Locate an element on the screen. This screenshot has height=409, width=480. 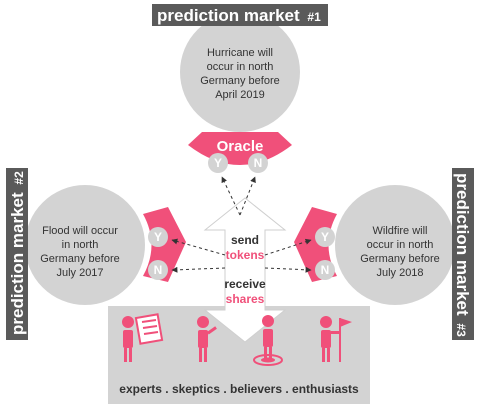
market-3-tag: prediction market #3 is located at coordinates (463, 254).